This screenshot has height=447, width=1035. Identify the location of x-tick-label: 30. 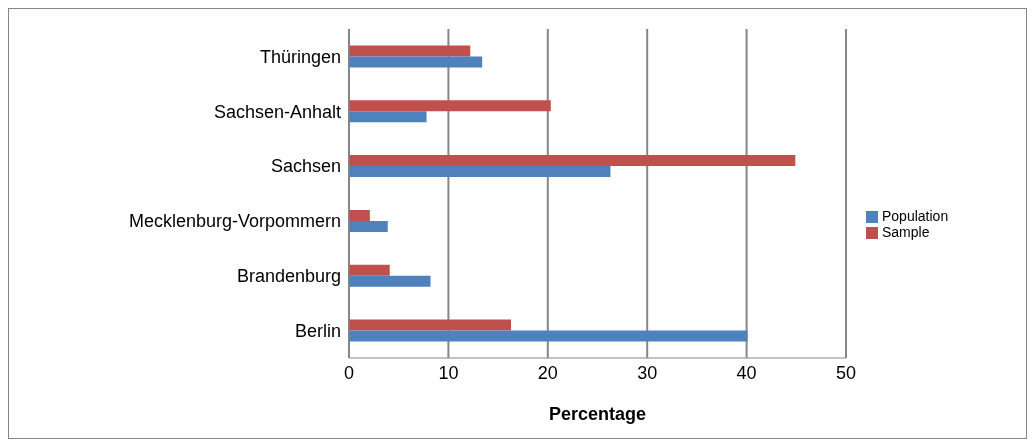
(647, 372).